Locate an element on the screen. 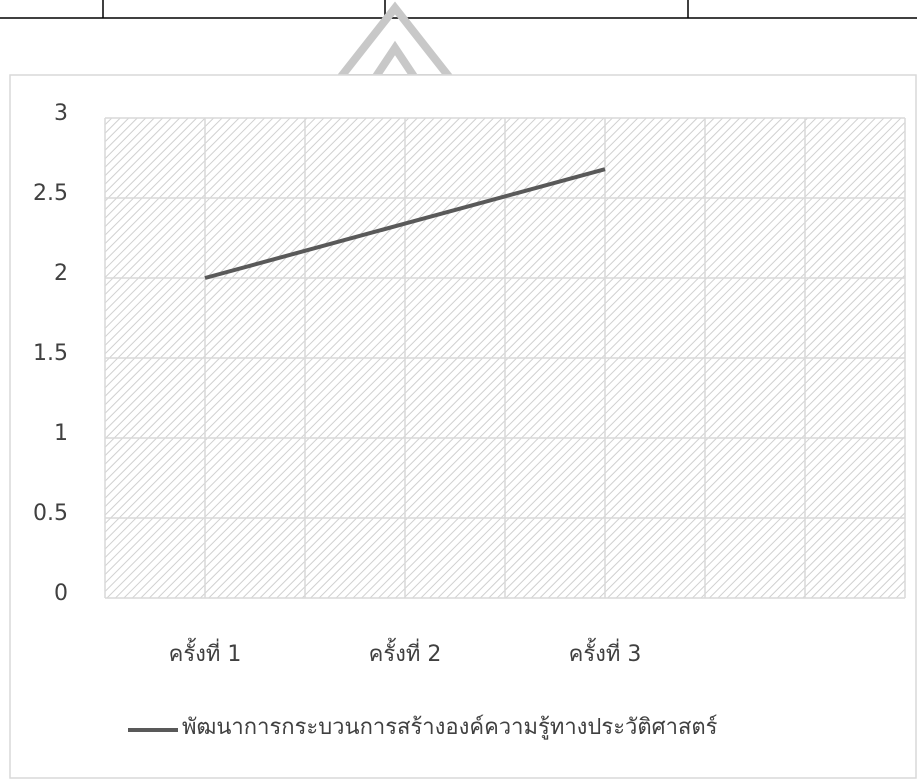  x-tick-label: ครั้งที่ 1 is located at coordinates (205, 652).